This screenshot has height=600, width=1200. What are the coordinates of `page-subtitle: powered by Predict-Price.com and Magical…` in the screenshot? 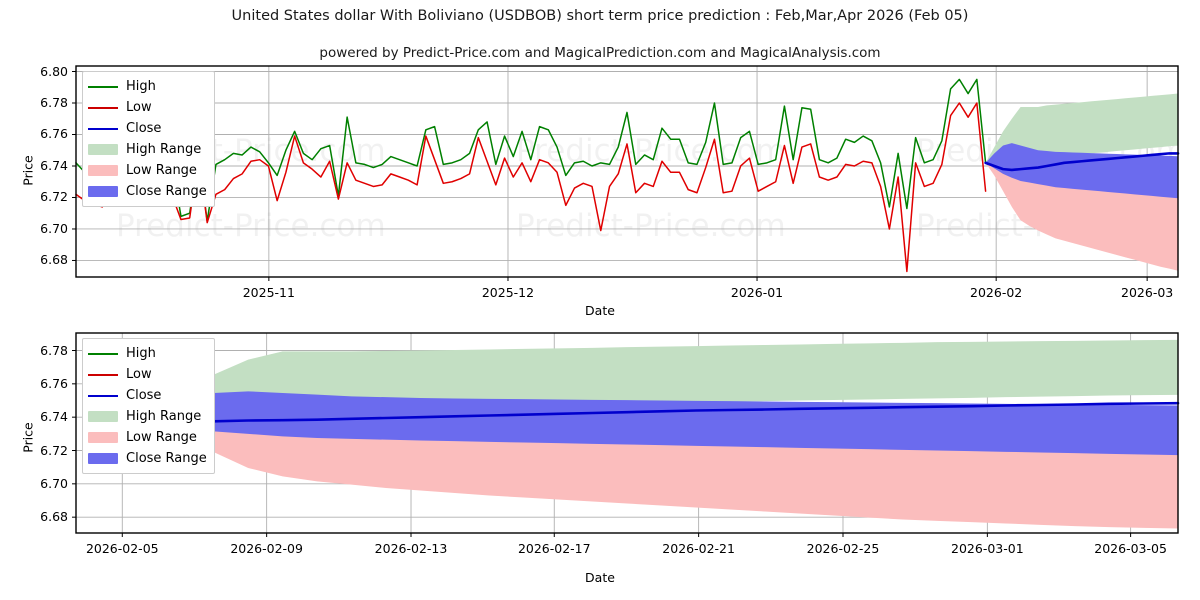 It's located at (600, 53).